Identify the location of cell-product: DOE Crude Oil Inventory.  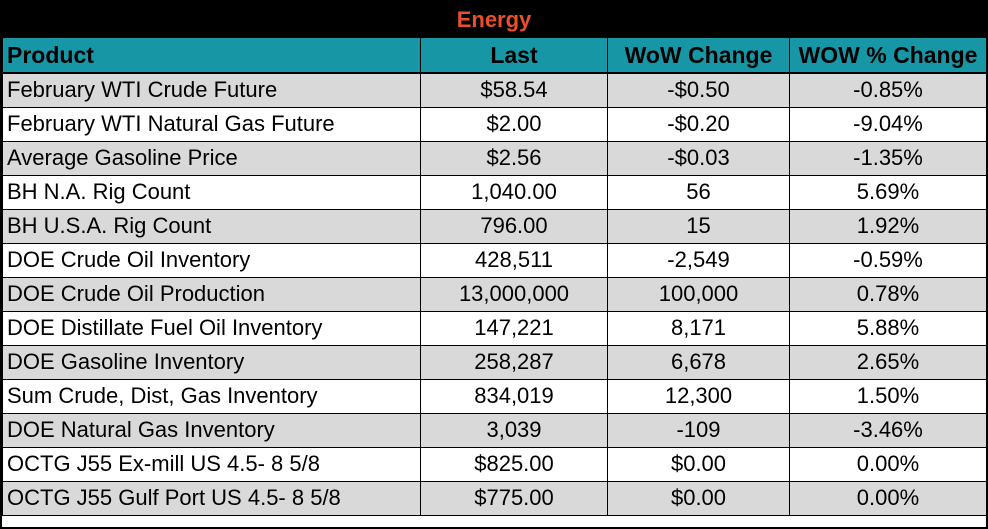
(211, 260).